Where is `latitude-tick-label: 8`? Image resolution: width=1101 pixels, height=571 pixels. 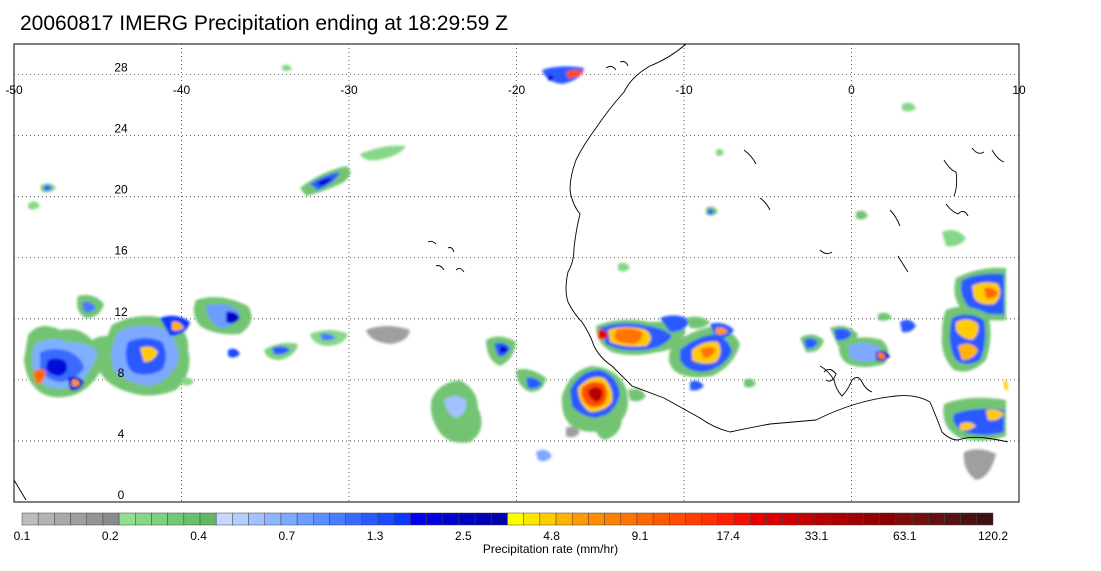 latitude-tick-label: 8 is located at coordinates (121, 373).